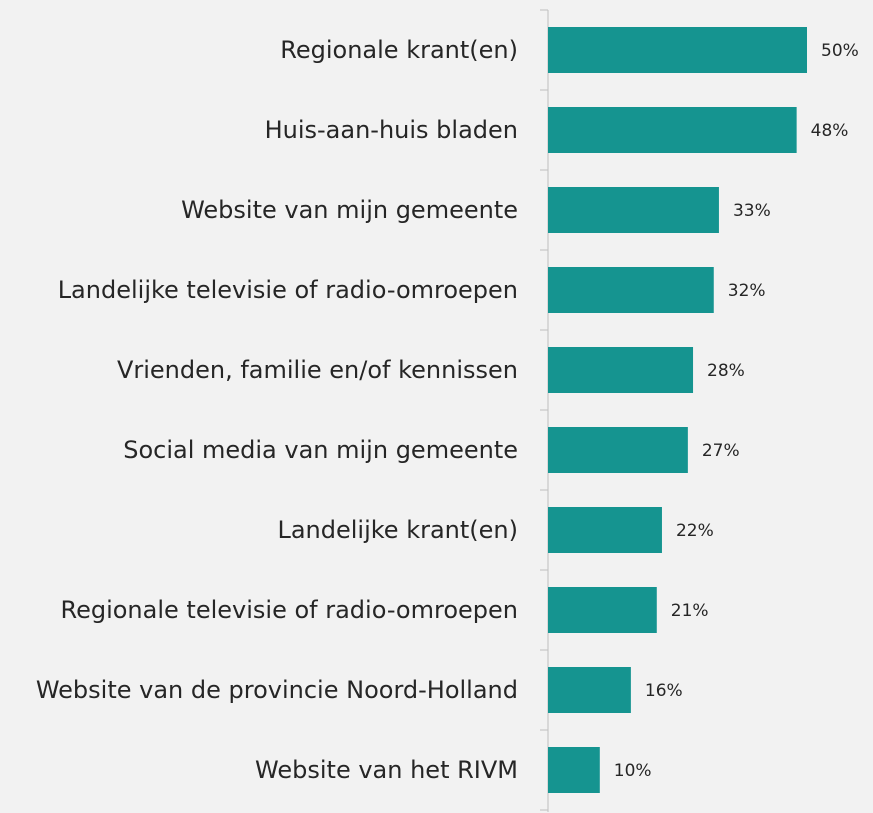 Image resolution: width=873 pixels, height=813 pixels. What do you see at coordinates (721, 451) in the screenshot?
I see `value-label: 27%` at bounding box center [721, 451].